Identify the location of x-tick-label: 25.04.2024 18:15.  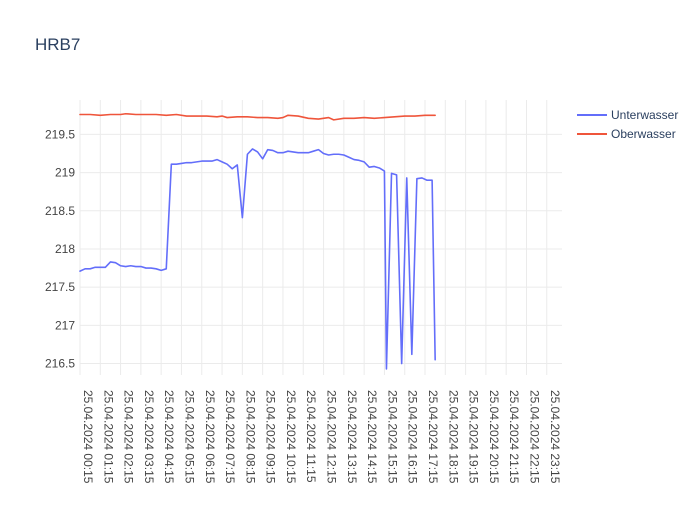
(453, 437).